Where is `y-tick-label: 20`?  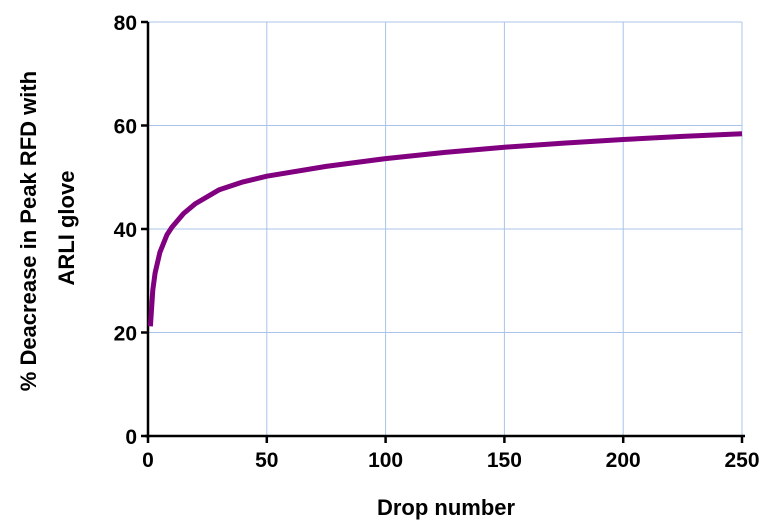
y-tick-label: 20 is located at coordinates (125, 334).